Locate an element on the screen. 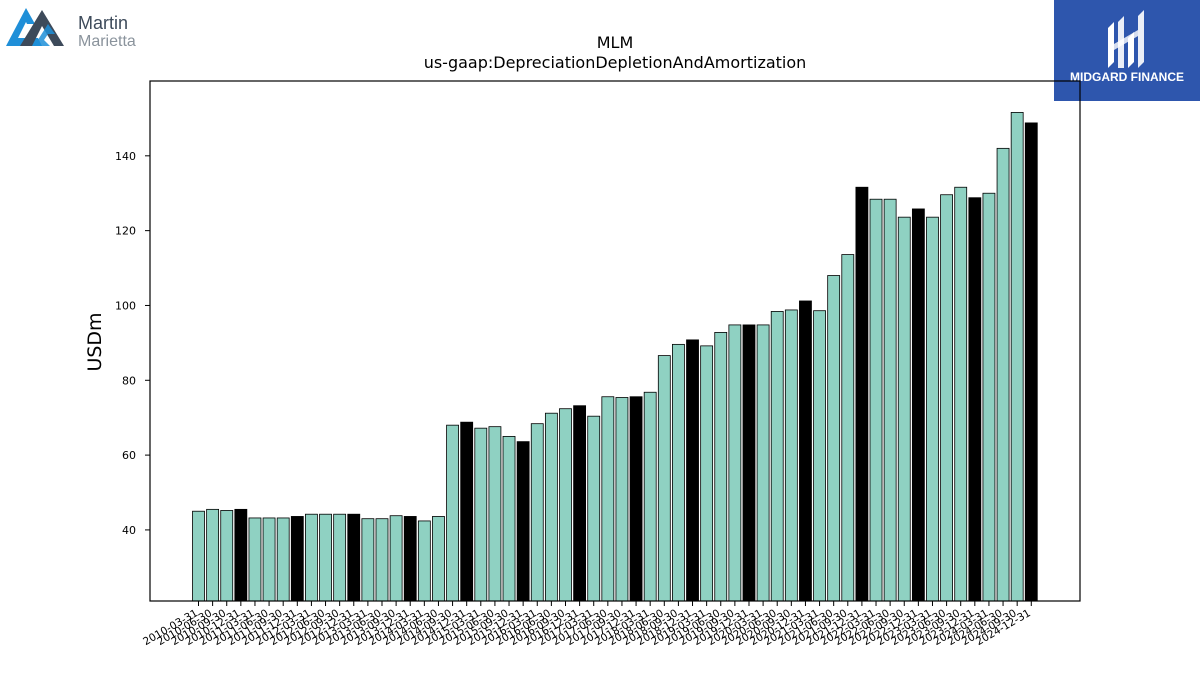 Image resolution: width=1200 pixels, height=675 pixels. y-tick-label-40: 40 is located at coordinates (129, 530).